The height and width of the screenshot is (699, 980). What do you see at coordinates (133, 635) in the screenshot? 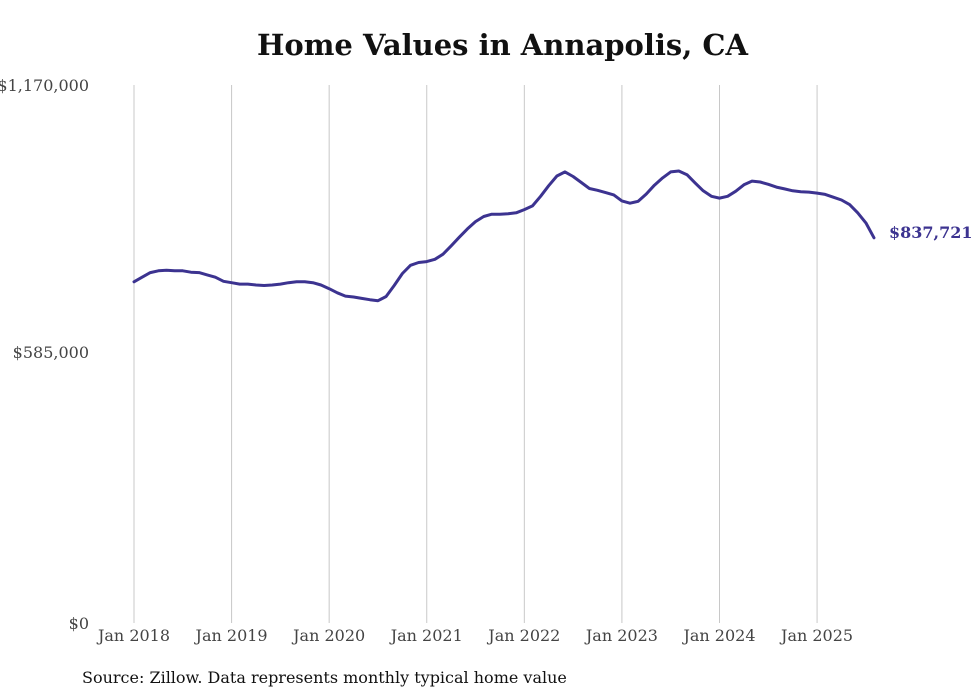
I see `x-tick-label: Jan 2018` at bounding box center [133, 635].